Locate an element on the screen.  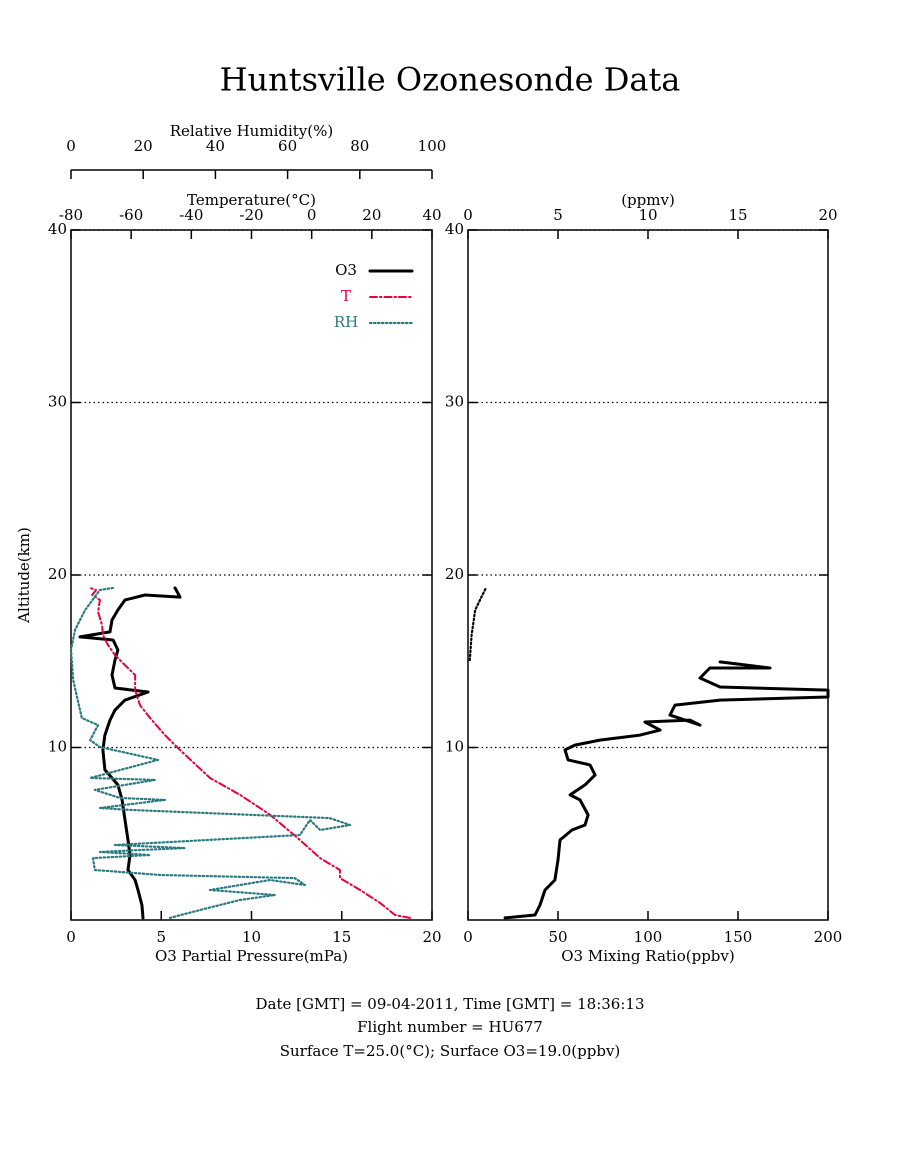
x2-axis-label: Temperature(°C) is located at coordinates (251, 200).